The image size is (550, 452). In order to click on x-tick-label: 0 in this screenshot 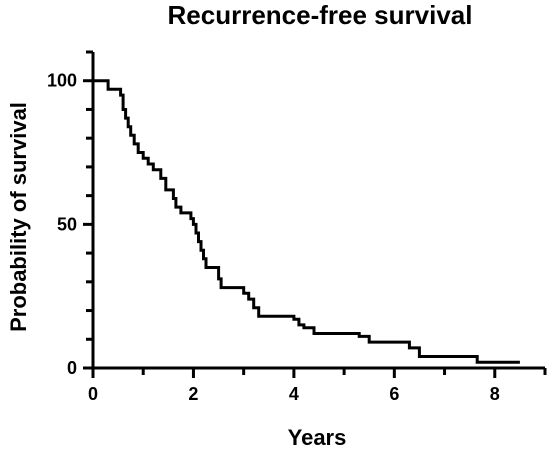, I will do `click(93, 394)`.